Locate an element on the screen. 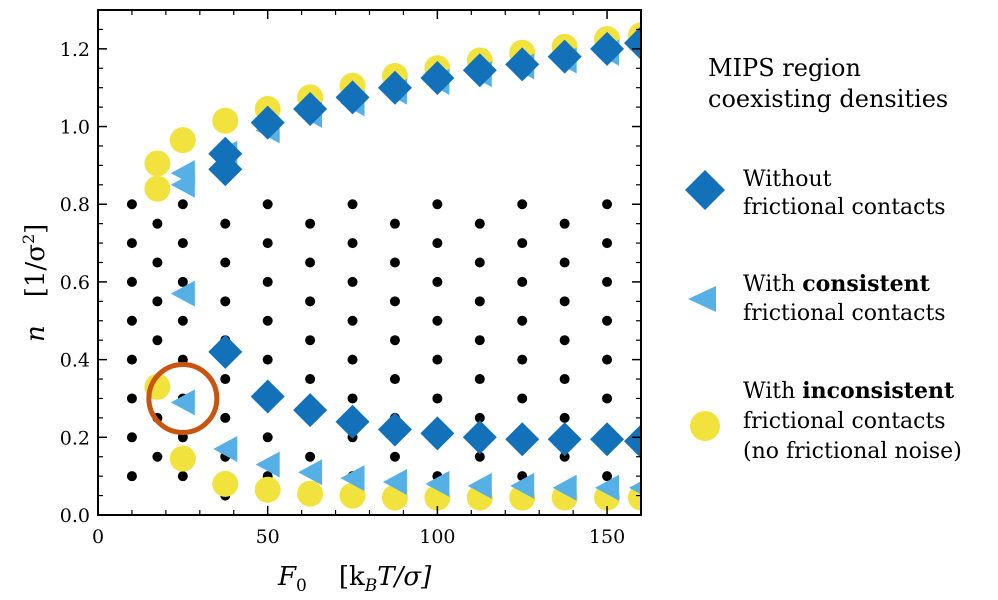 The image size is (998, 600). legend-entry-2-line2: frictional contacts is located at coordinates (844, 313).